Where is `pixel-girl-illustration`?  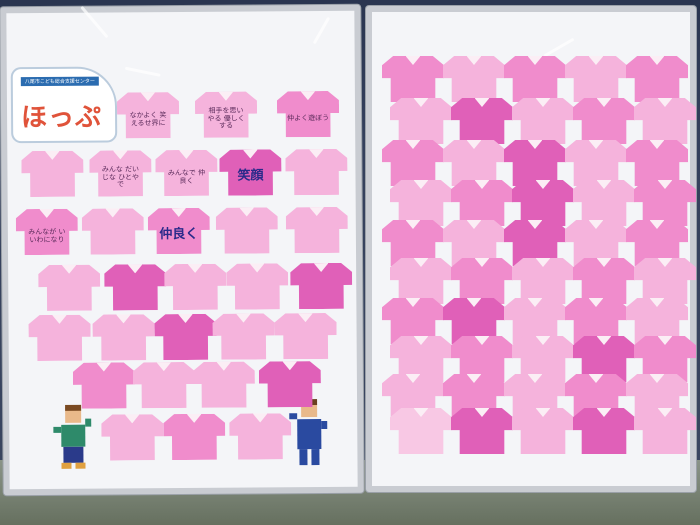
pixel-girl-illustration is located at coordinates (308, 432).